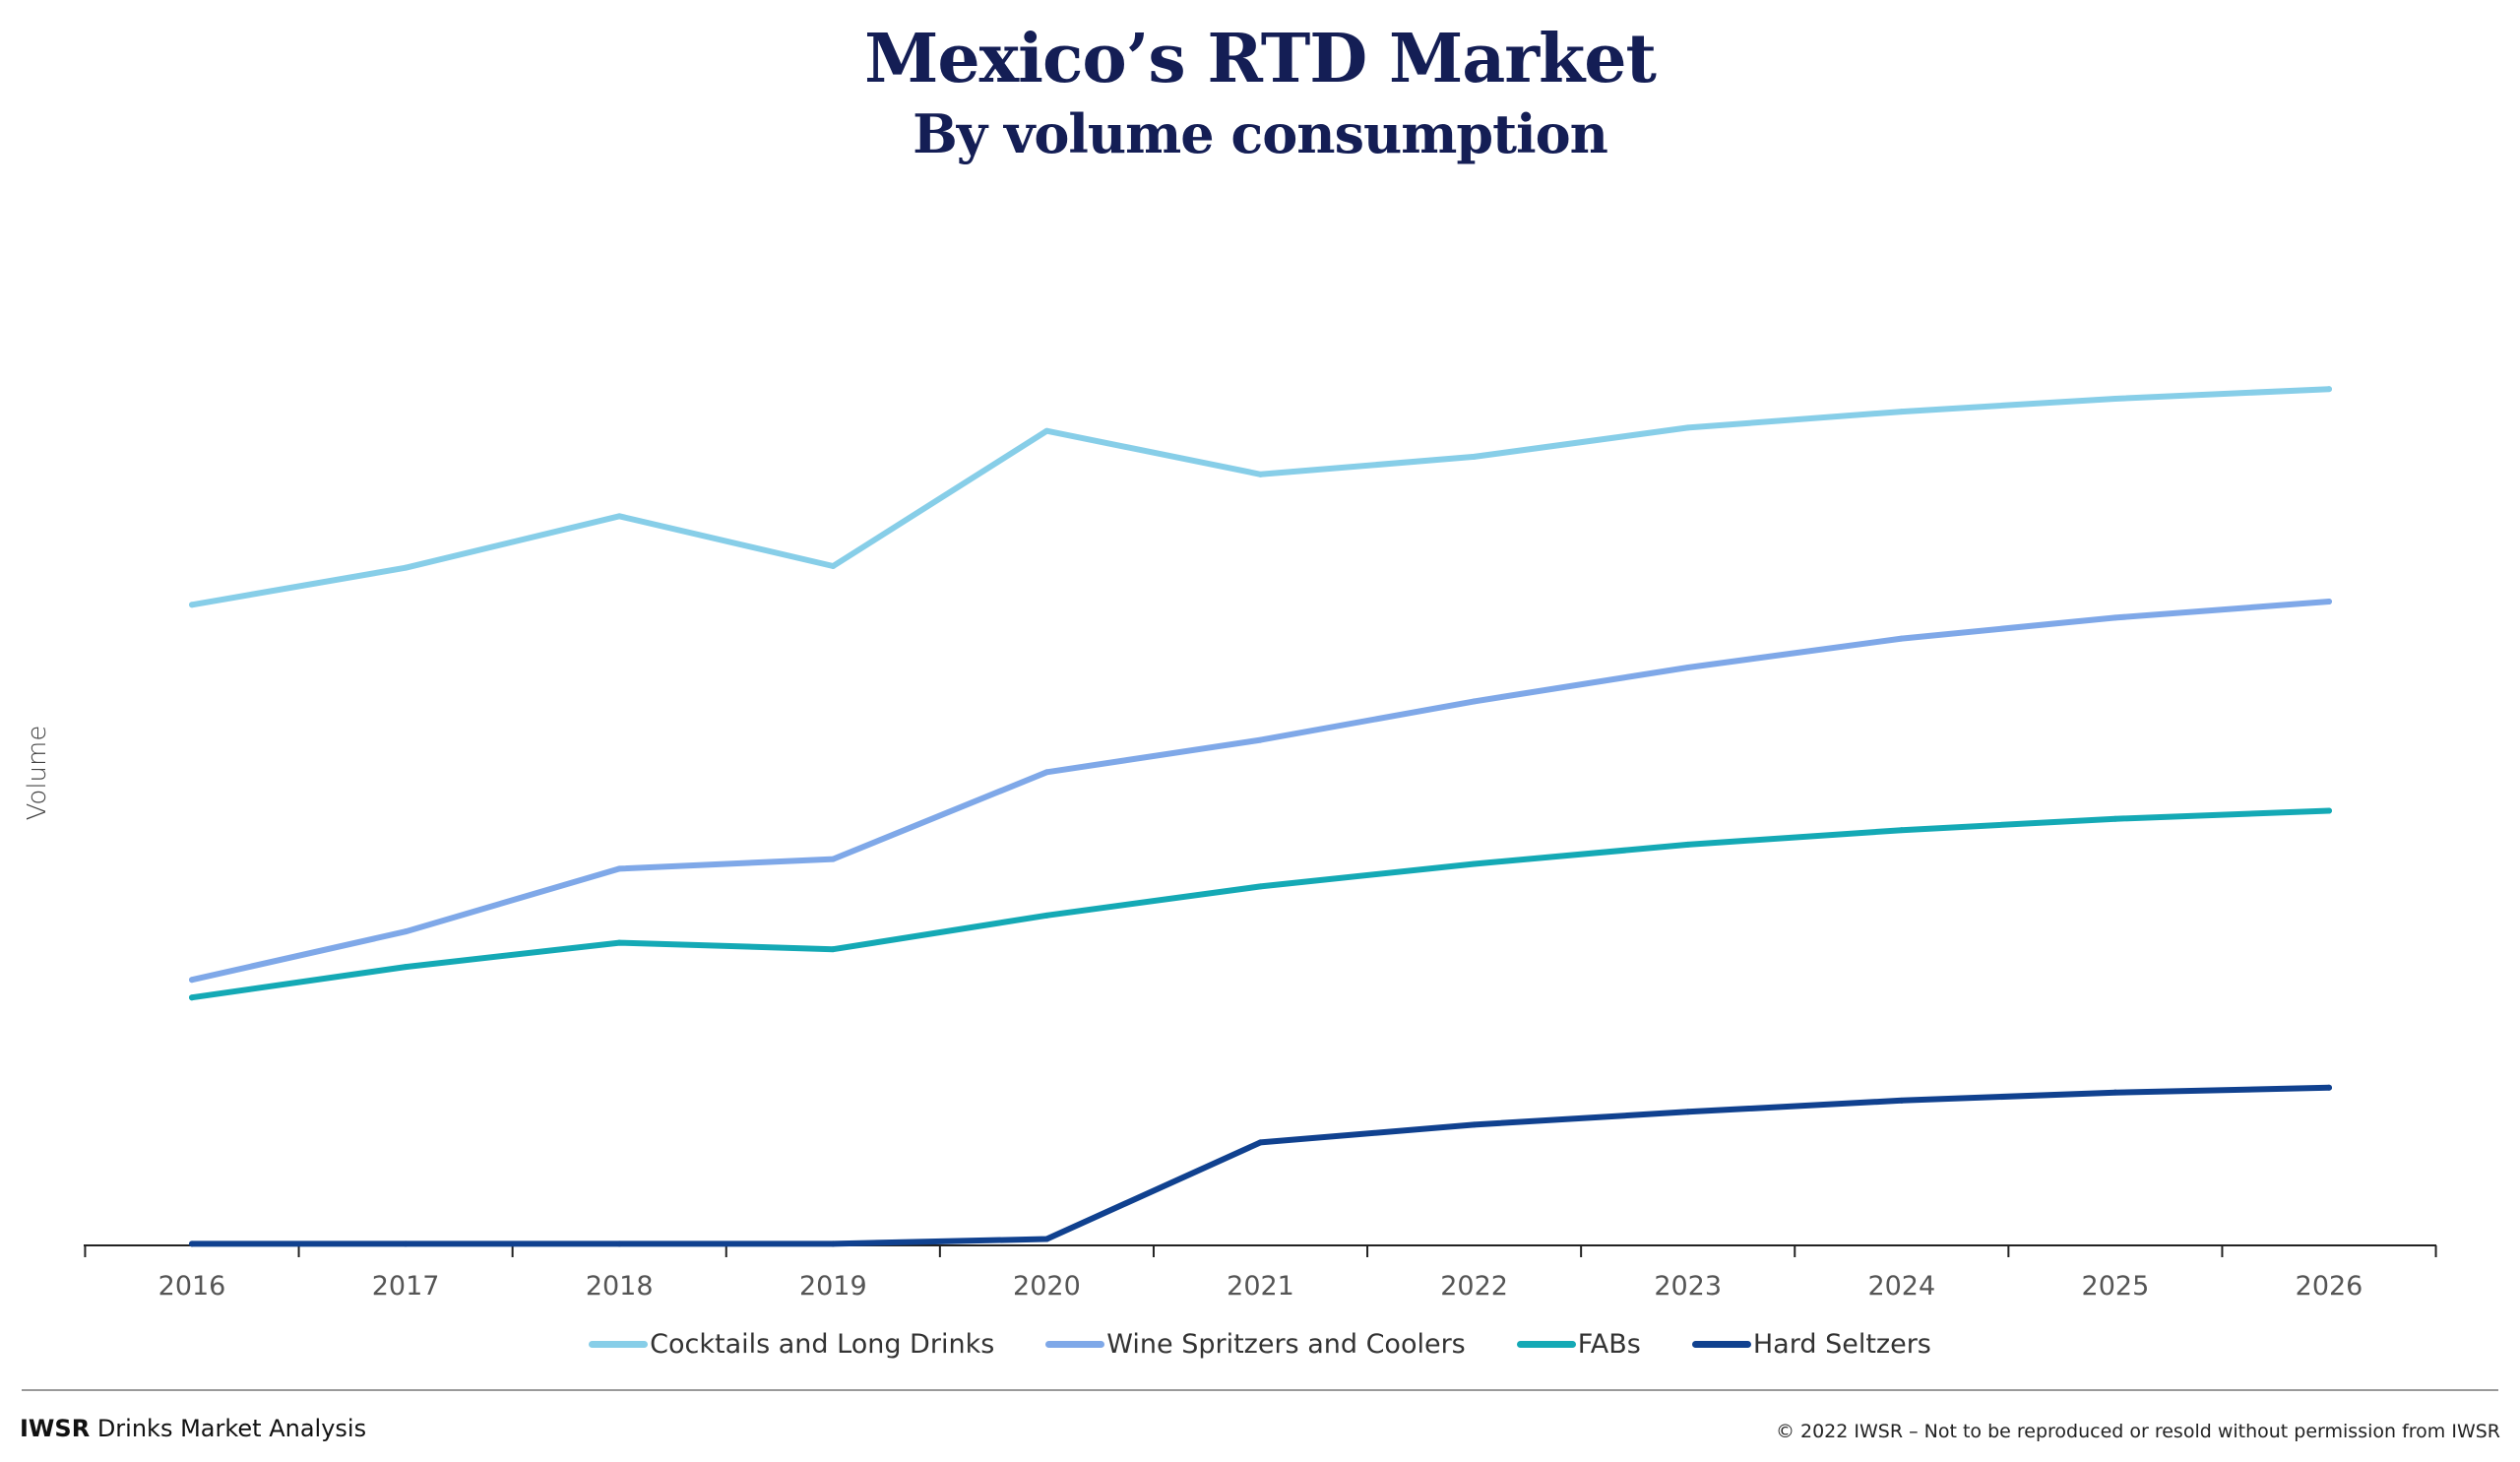 The image size is (2520, 1462). I want to click on x-tick-label: 2020, so click(1047, 1286).